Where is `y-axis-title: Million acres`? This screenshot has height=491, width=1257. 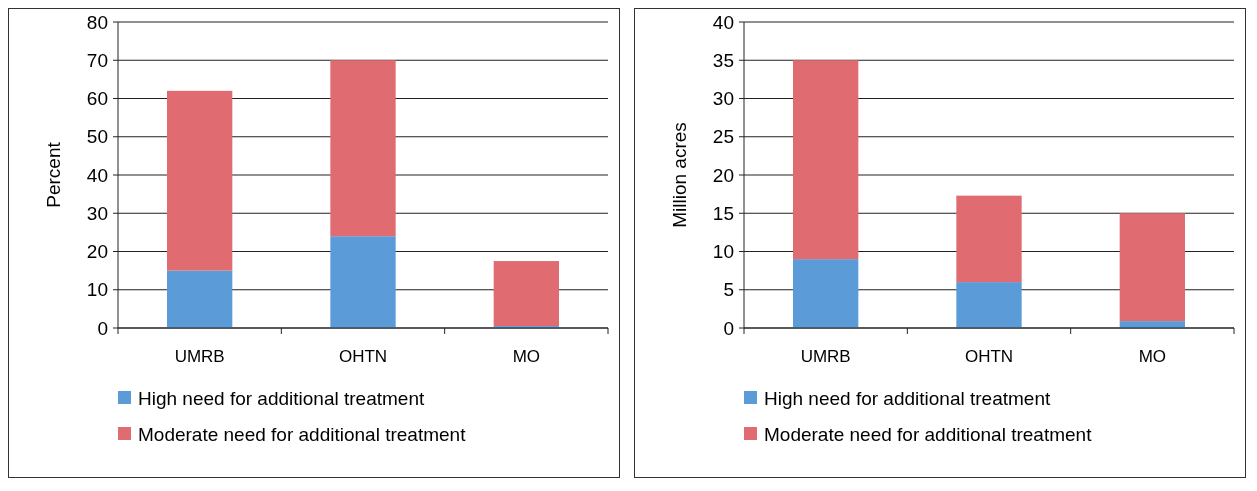
y-axis-title: Million acres is located at coordinates (679, 175).